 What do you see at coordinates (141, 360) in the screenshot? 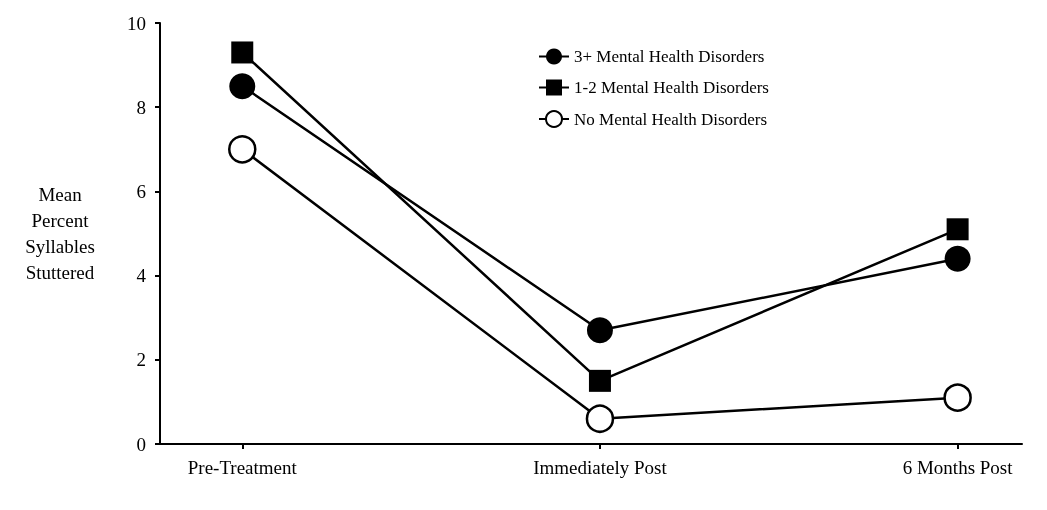
I see `y-tick-label: 2` at bounding box center [141, 360].